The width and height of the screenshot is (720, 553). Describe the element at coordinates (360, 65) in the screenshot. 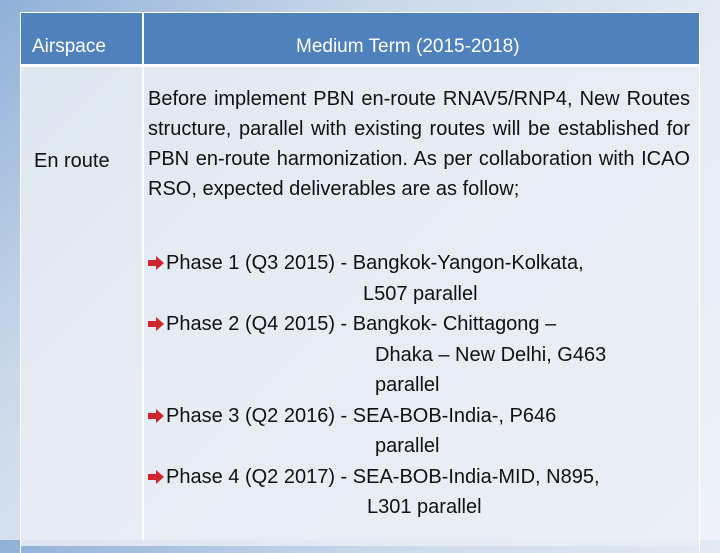

I see `row-divider` at that location.